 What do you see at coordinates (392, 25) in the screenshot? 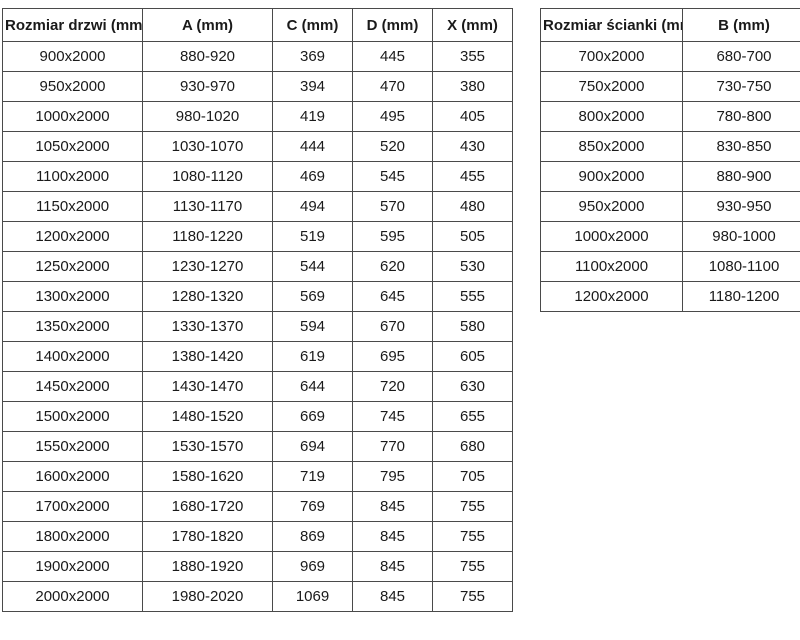
I see `column-header: D (mm)` at bounding box center [392, 25].